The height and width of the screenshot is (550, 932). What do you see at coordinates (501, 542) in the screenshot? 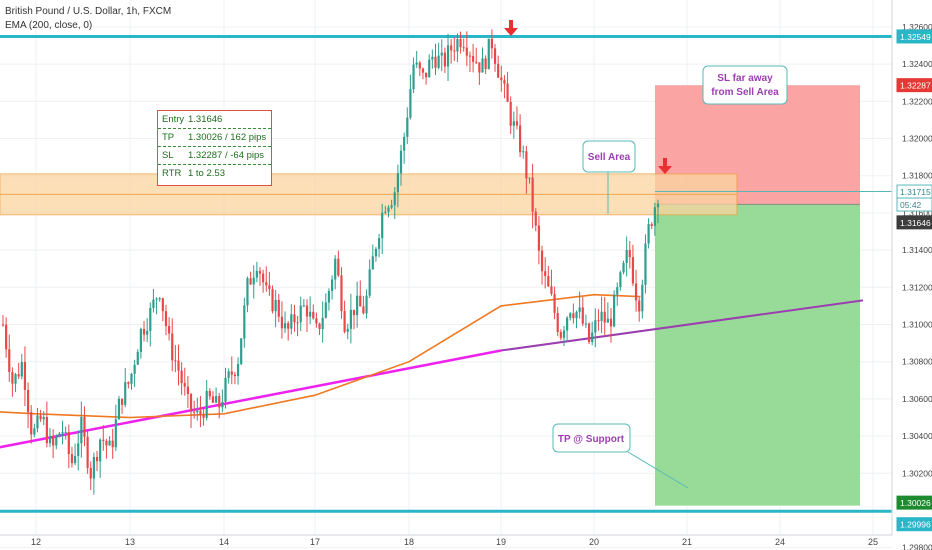
I see `date-tick-label: 19` at bounding box center [501, 542].